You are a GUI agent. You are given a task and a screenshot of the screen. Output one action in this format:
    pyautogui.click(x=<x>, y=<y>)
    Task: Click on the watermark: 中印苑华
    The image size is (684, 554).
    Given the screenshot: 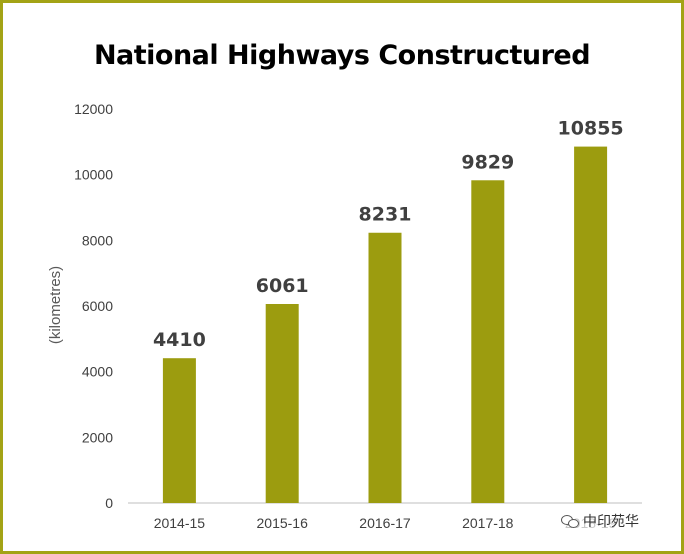 What is the action you would take?
    pyautogui.click(x=600, y=521)
    